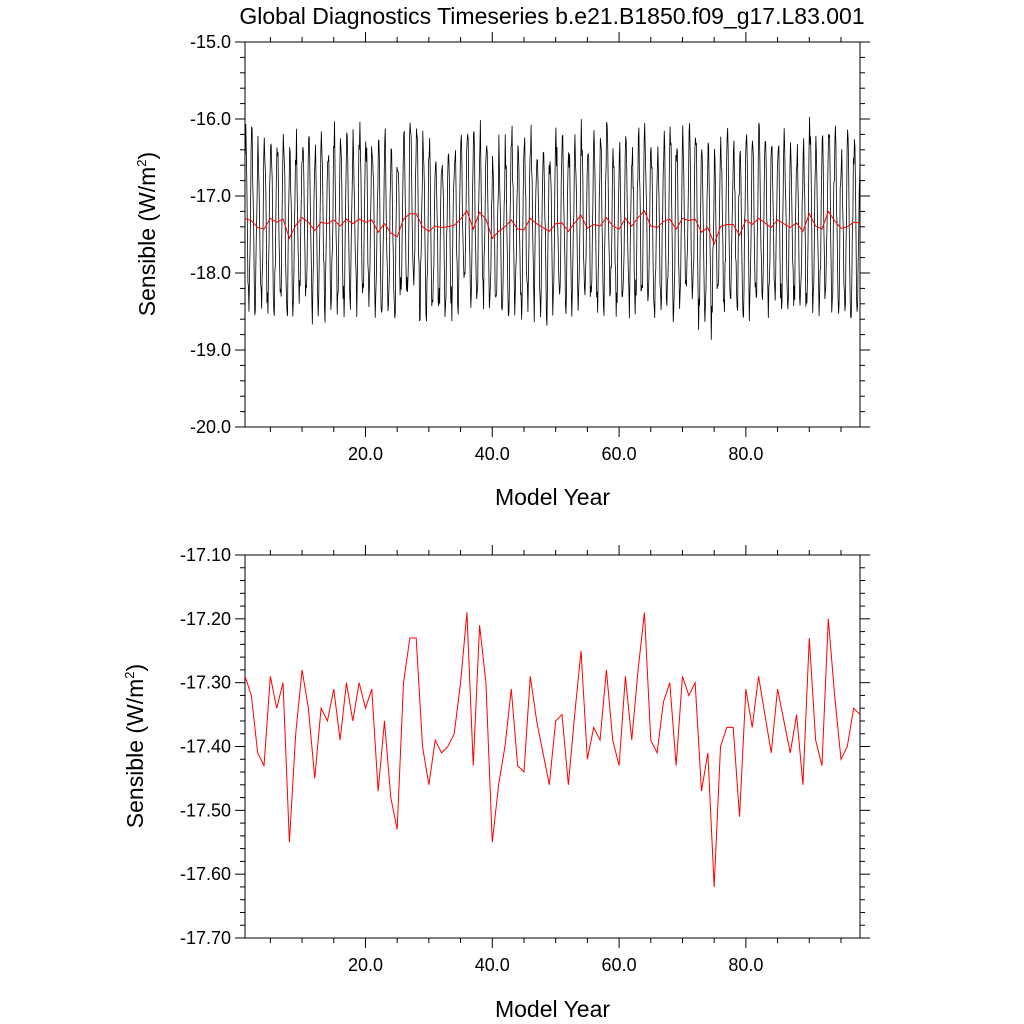  What do you see at coordinates (205, 938) in the screenshot?
I see `y-tick-label: -17.70` at bounding box center [205, 938].